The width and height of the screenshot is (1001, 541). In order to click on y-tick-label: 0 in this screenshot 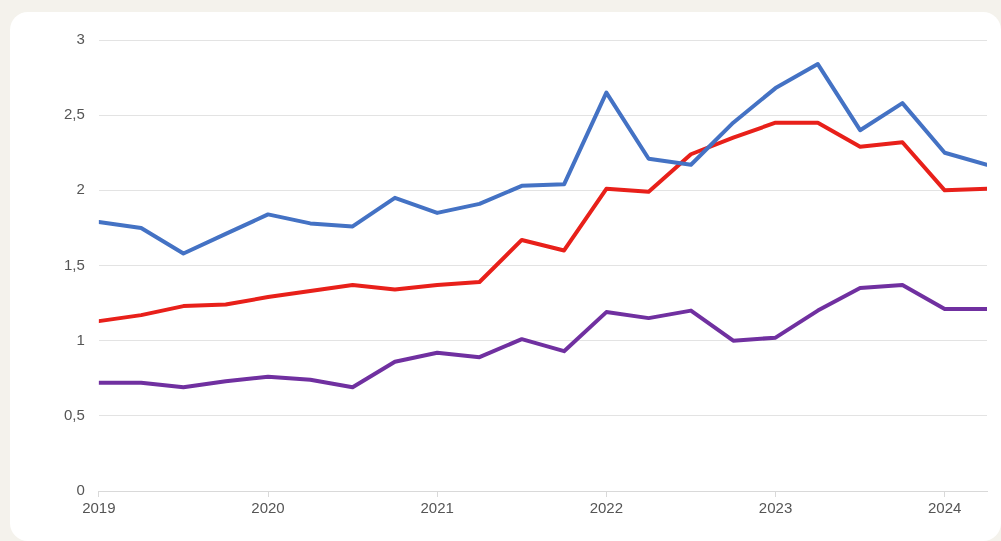, I will do `click(80, 490)`.